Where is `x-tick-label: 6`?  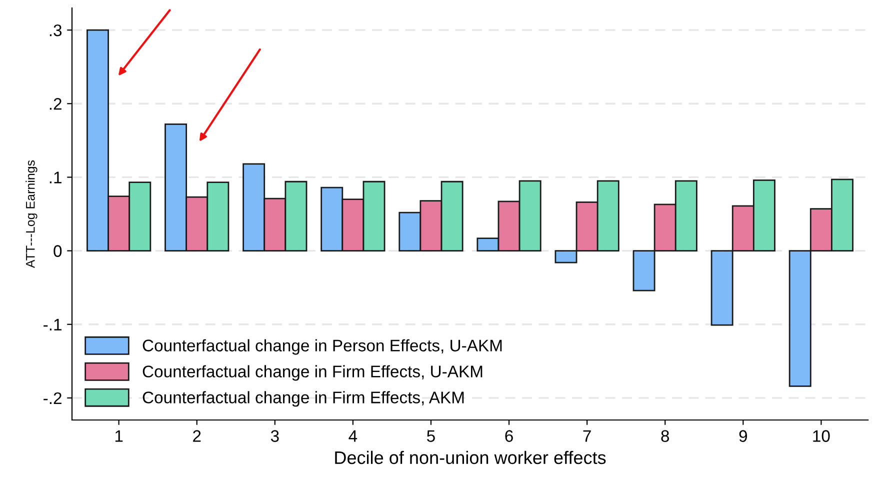 x-tick-label: 6 is located at coordinates (509, 436).